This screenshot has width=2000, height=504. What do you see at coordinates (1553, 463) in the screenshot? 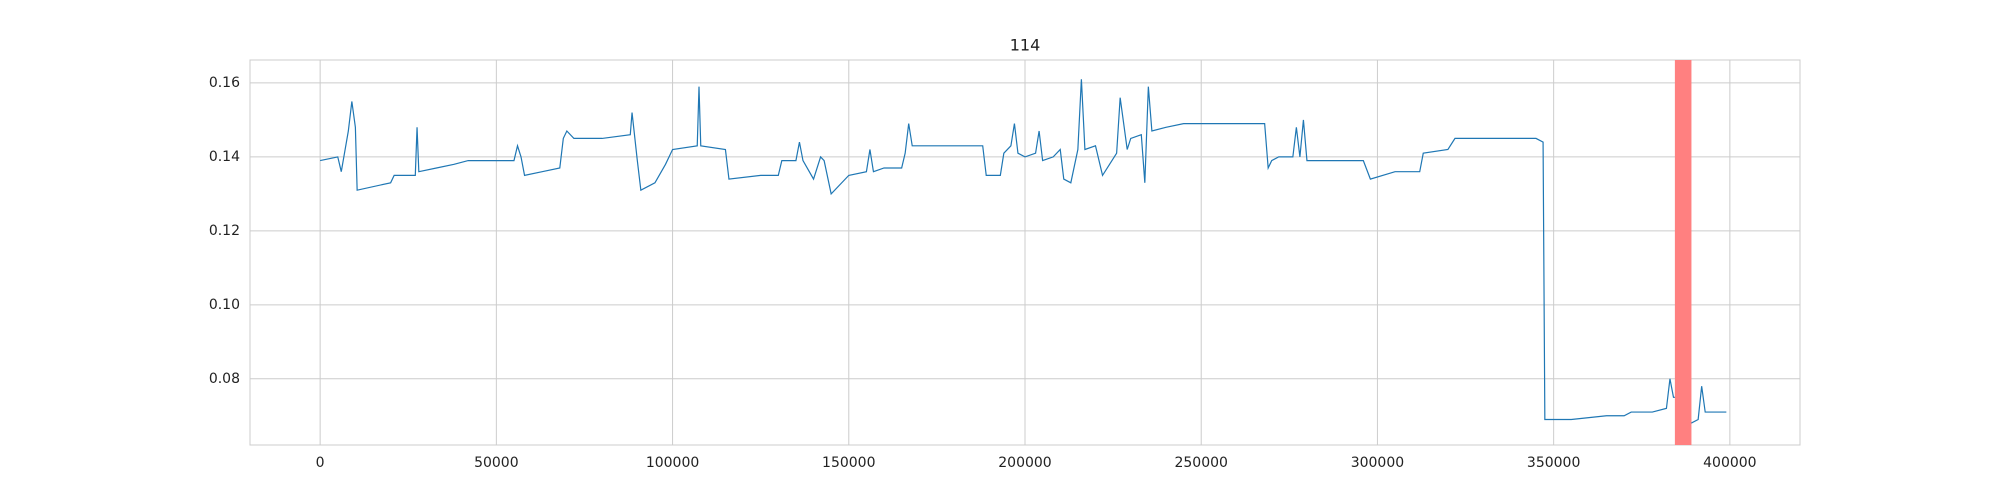
I see `x-tick-label: 350000` at bounding box center [1553, 463].